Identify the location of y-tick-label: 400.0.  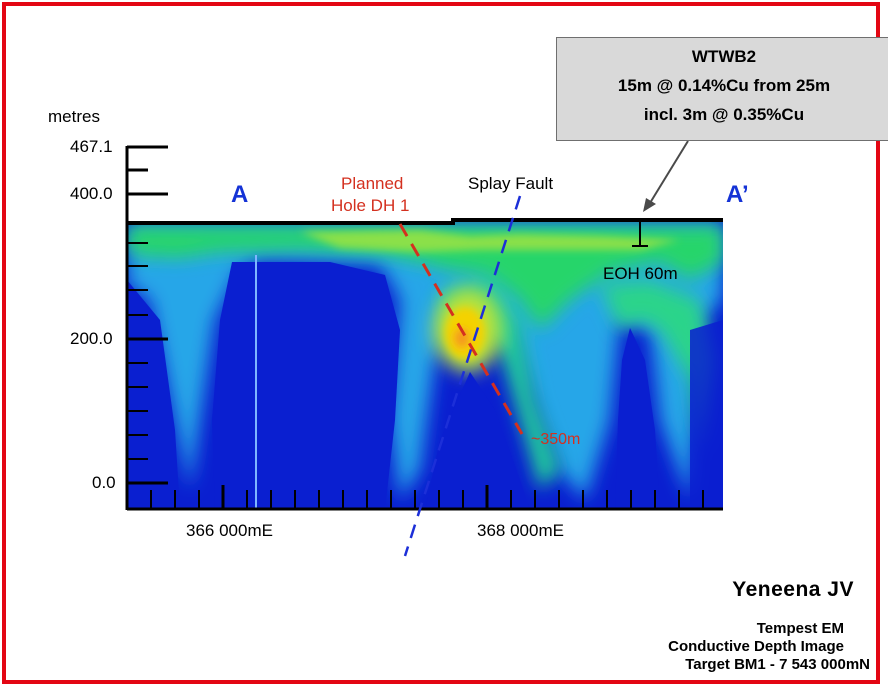
(91, 193).